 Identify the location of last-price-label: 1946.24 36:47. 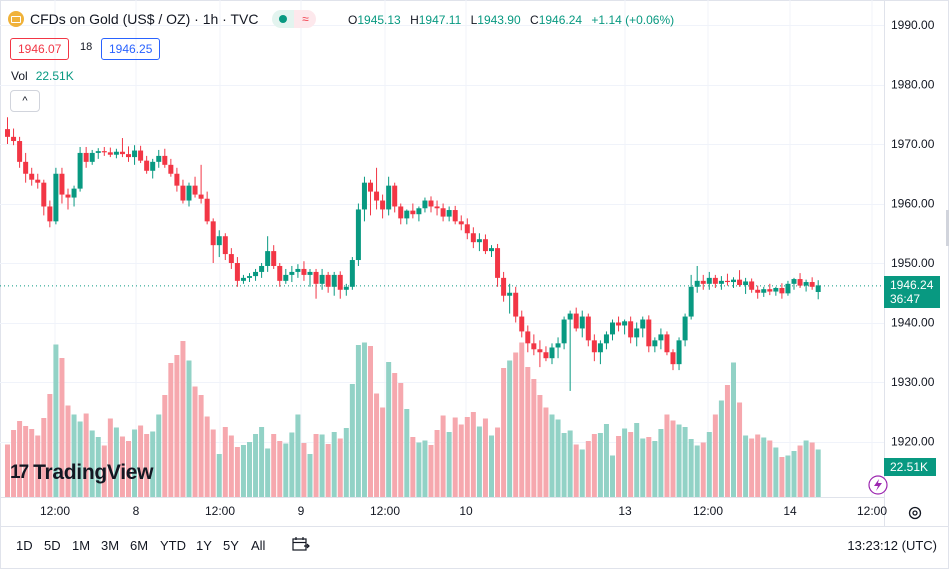
(912, 292).